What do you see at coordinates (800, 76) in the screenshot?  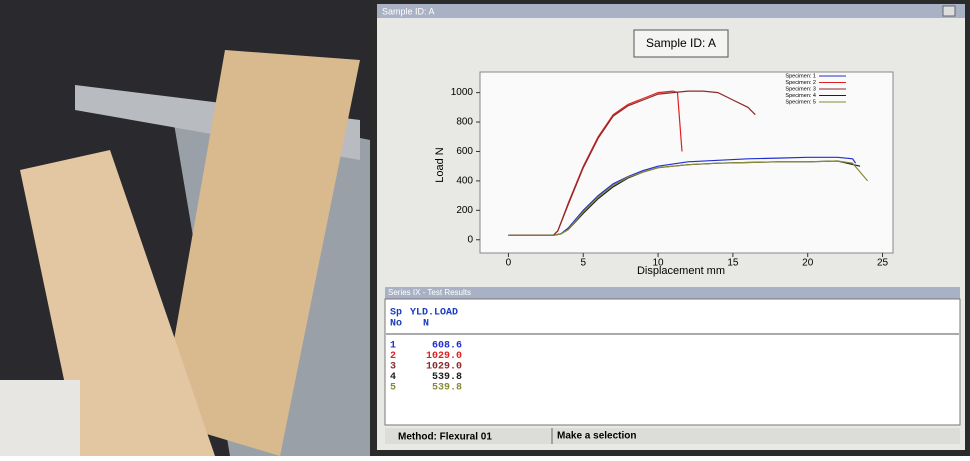 I see `legend-label: Specimen: 1` at bounding box center [800, 76].